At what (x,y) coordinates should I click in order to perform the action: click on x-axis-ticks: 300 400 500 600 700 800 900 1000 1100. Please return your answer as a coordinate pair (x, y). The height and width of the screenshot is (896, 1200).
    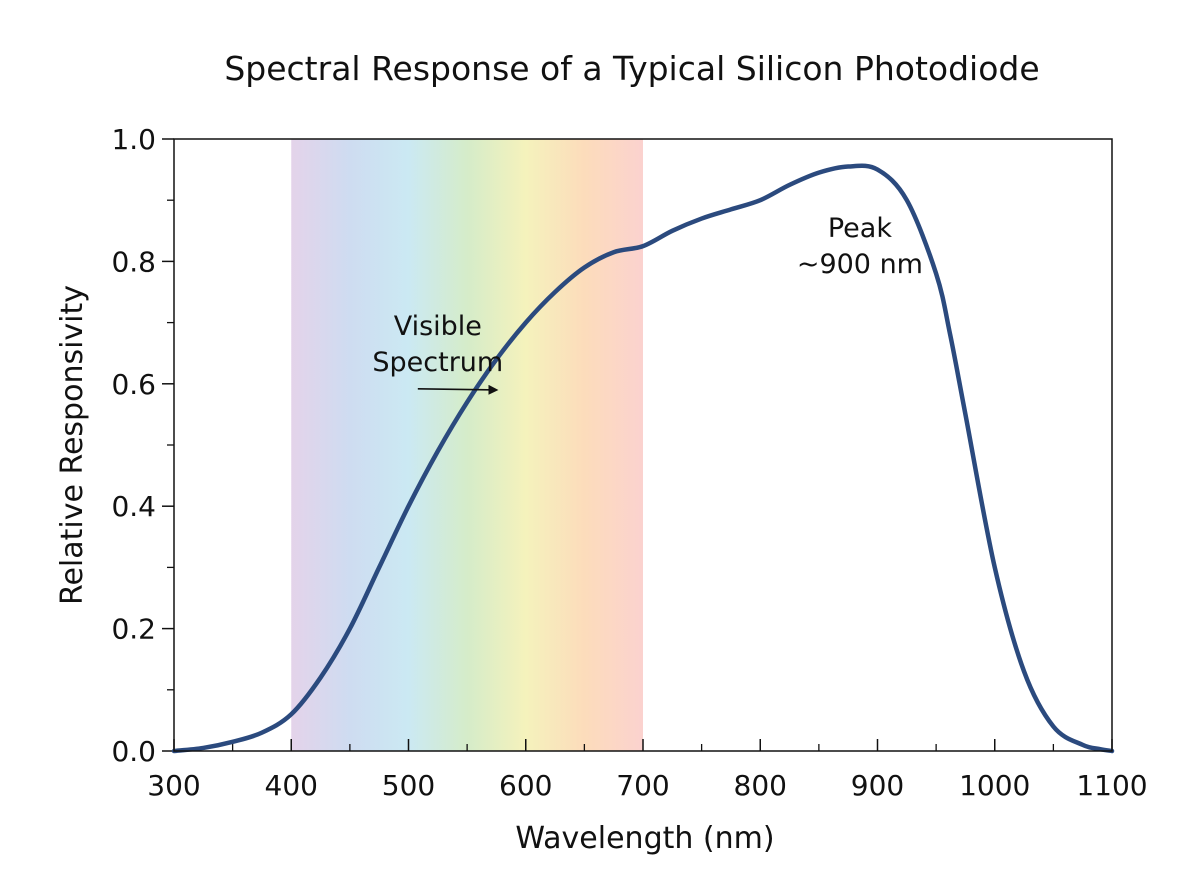
    Looking at the image, I should click on (647, 770).